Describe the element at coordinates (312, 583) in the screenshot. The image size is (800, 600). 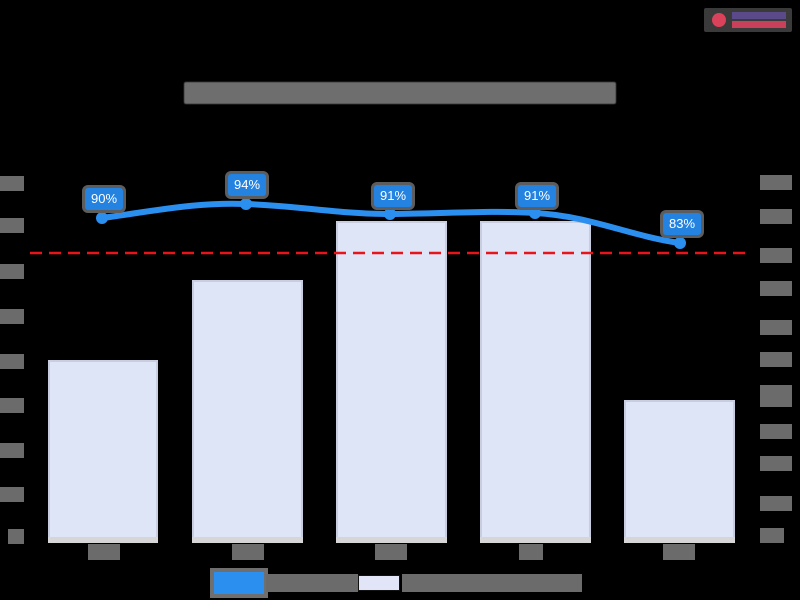
I see `legend-line-label` at that location.